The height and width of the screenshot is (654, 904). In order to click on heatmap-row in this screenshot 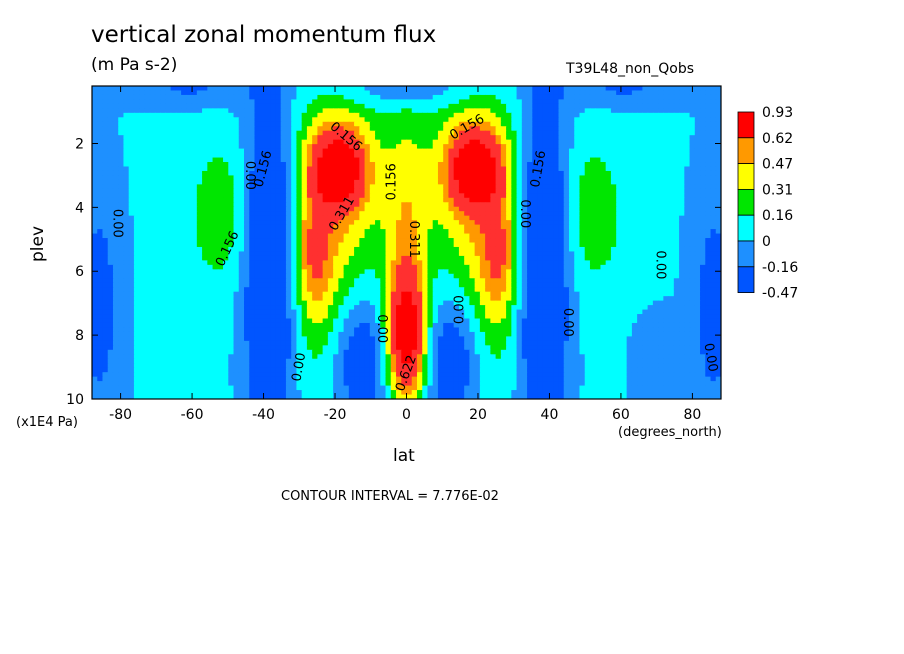, I will do `click(406, 151)`.